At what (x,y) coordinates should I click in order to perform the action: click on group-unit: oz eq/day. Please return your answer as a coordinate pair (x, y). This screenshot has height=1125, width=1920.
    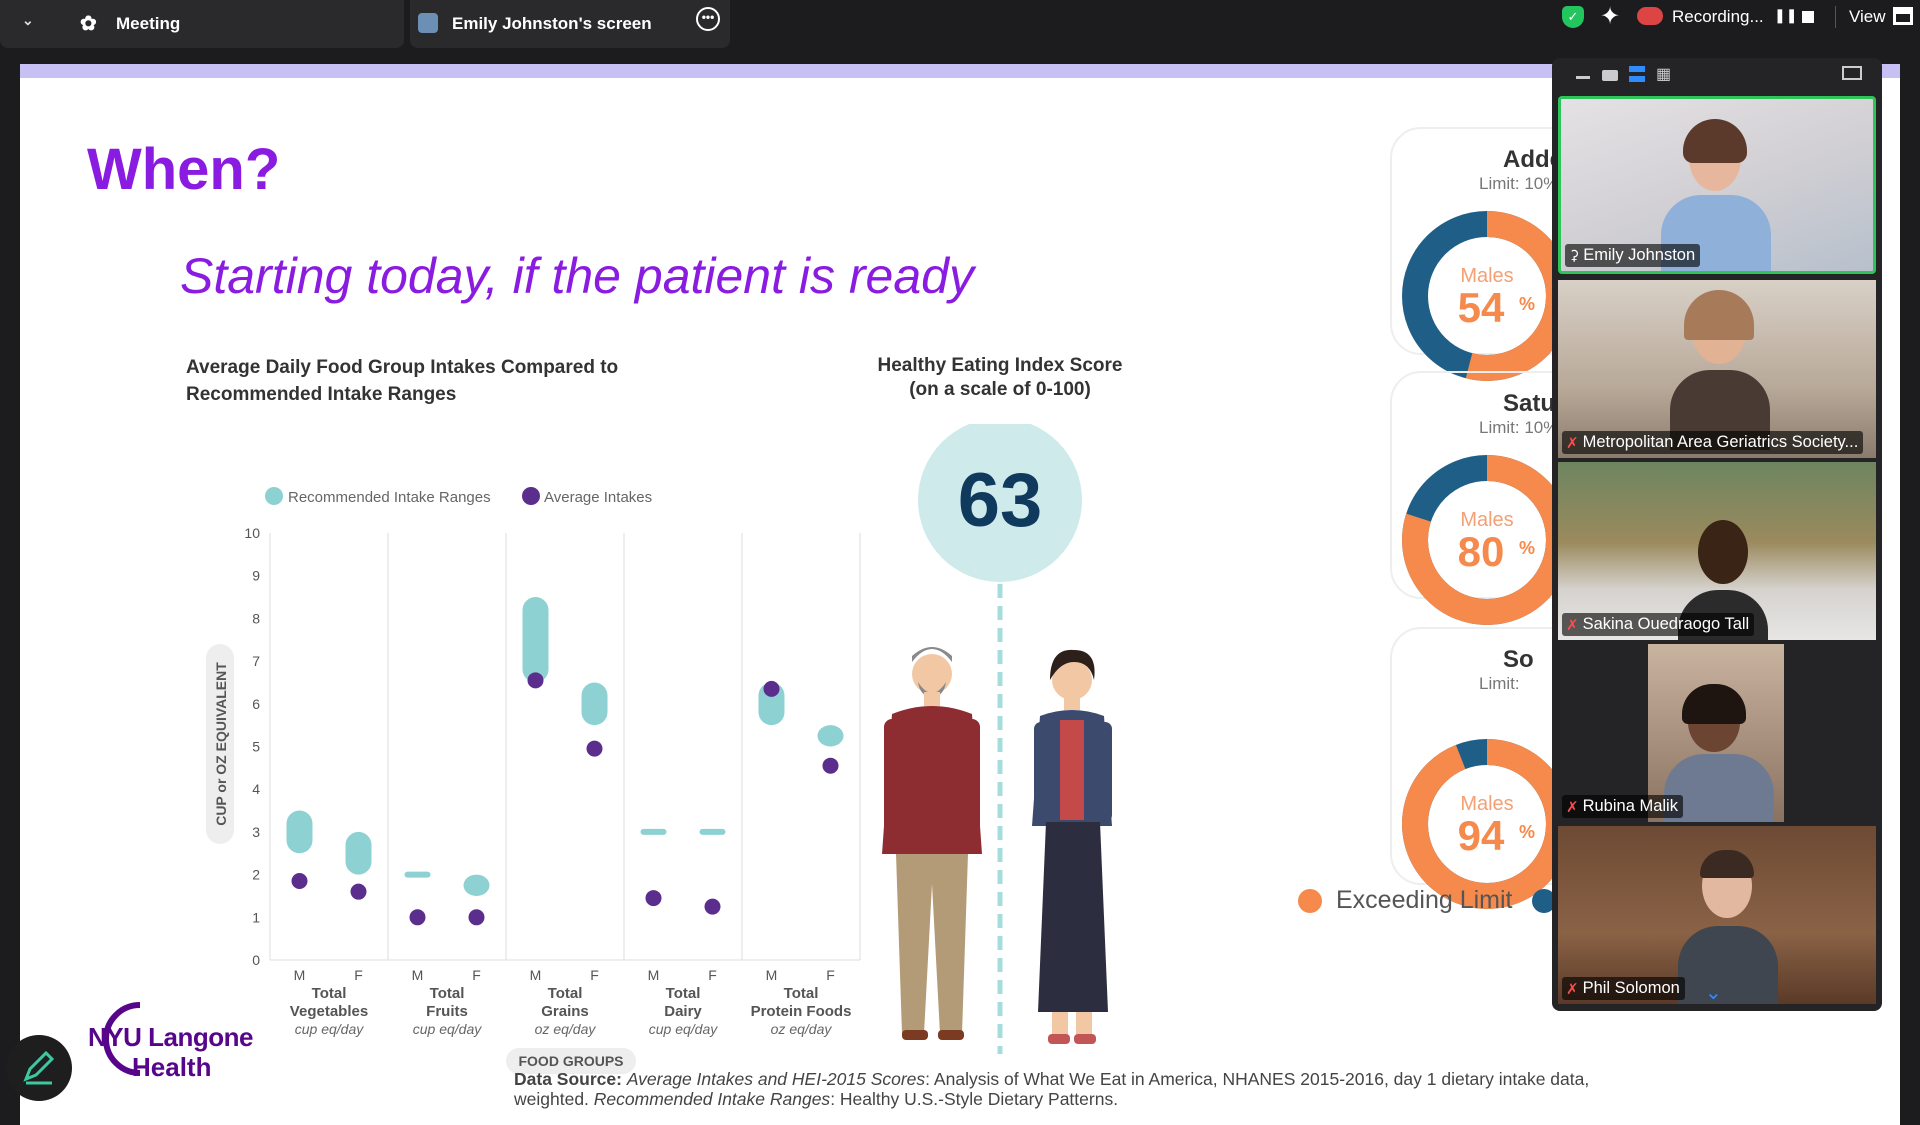
    Looking at the image, I should click on (566, 1029).